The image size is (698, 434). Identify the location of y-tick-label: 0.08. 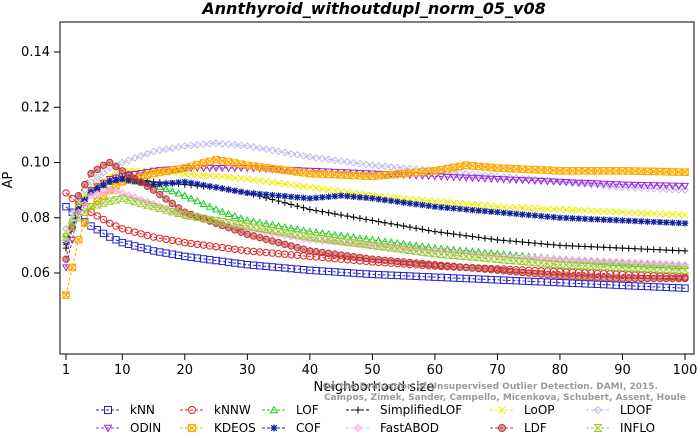
(35, 218).